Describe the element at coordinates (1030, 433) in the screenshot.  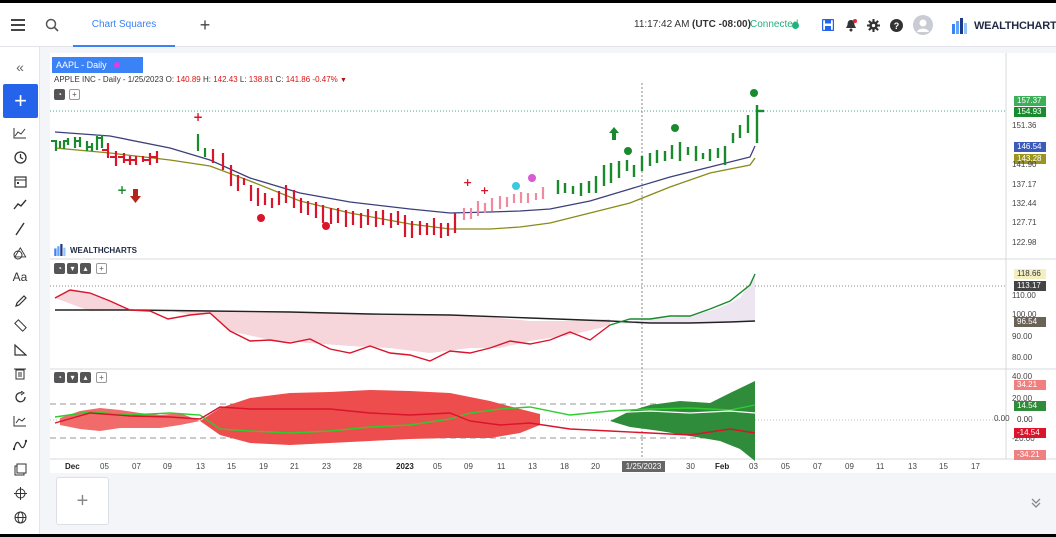
I see `osc2-tag-d: -14.54` at that location.